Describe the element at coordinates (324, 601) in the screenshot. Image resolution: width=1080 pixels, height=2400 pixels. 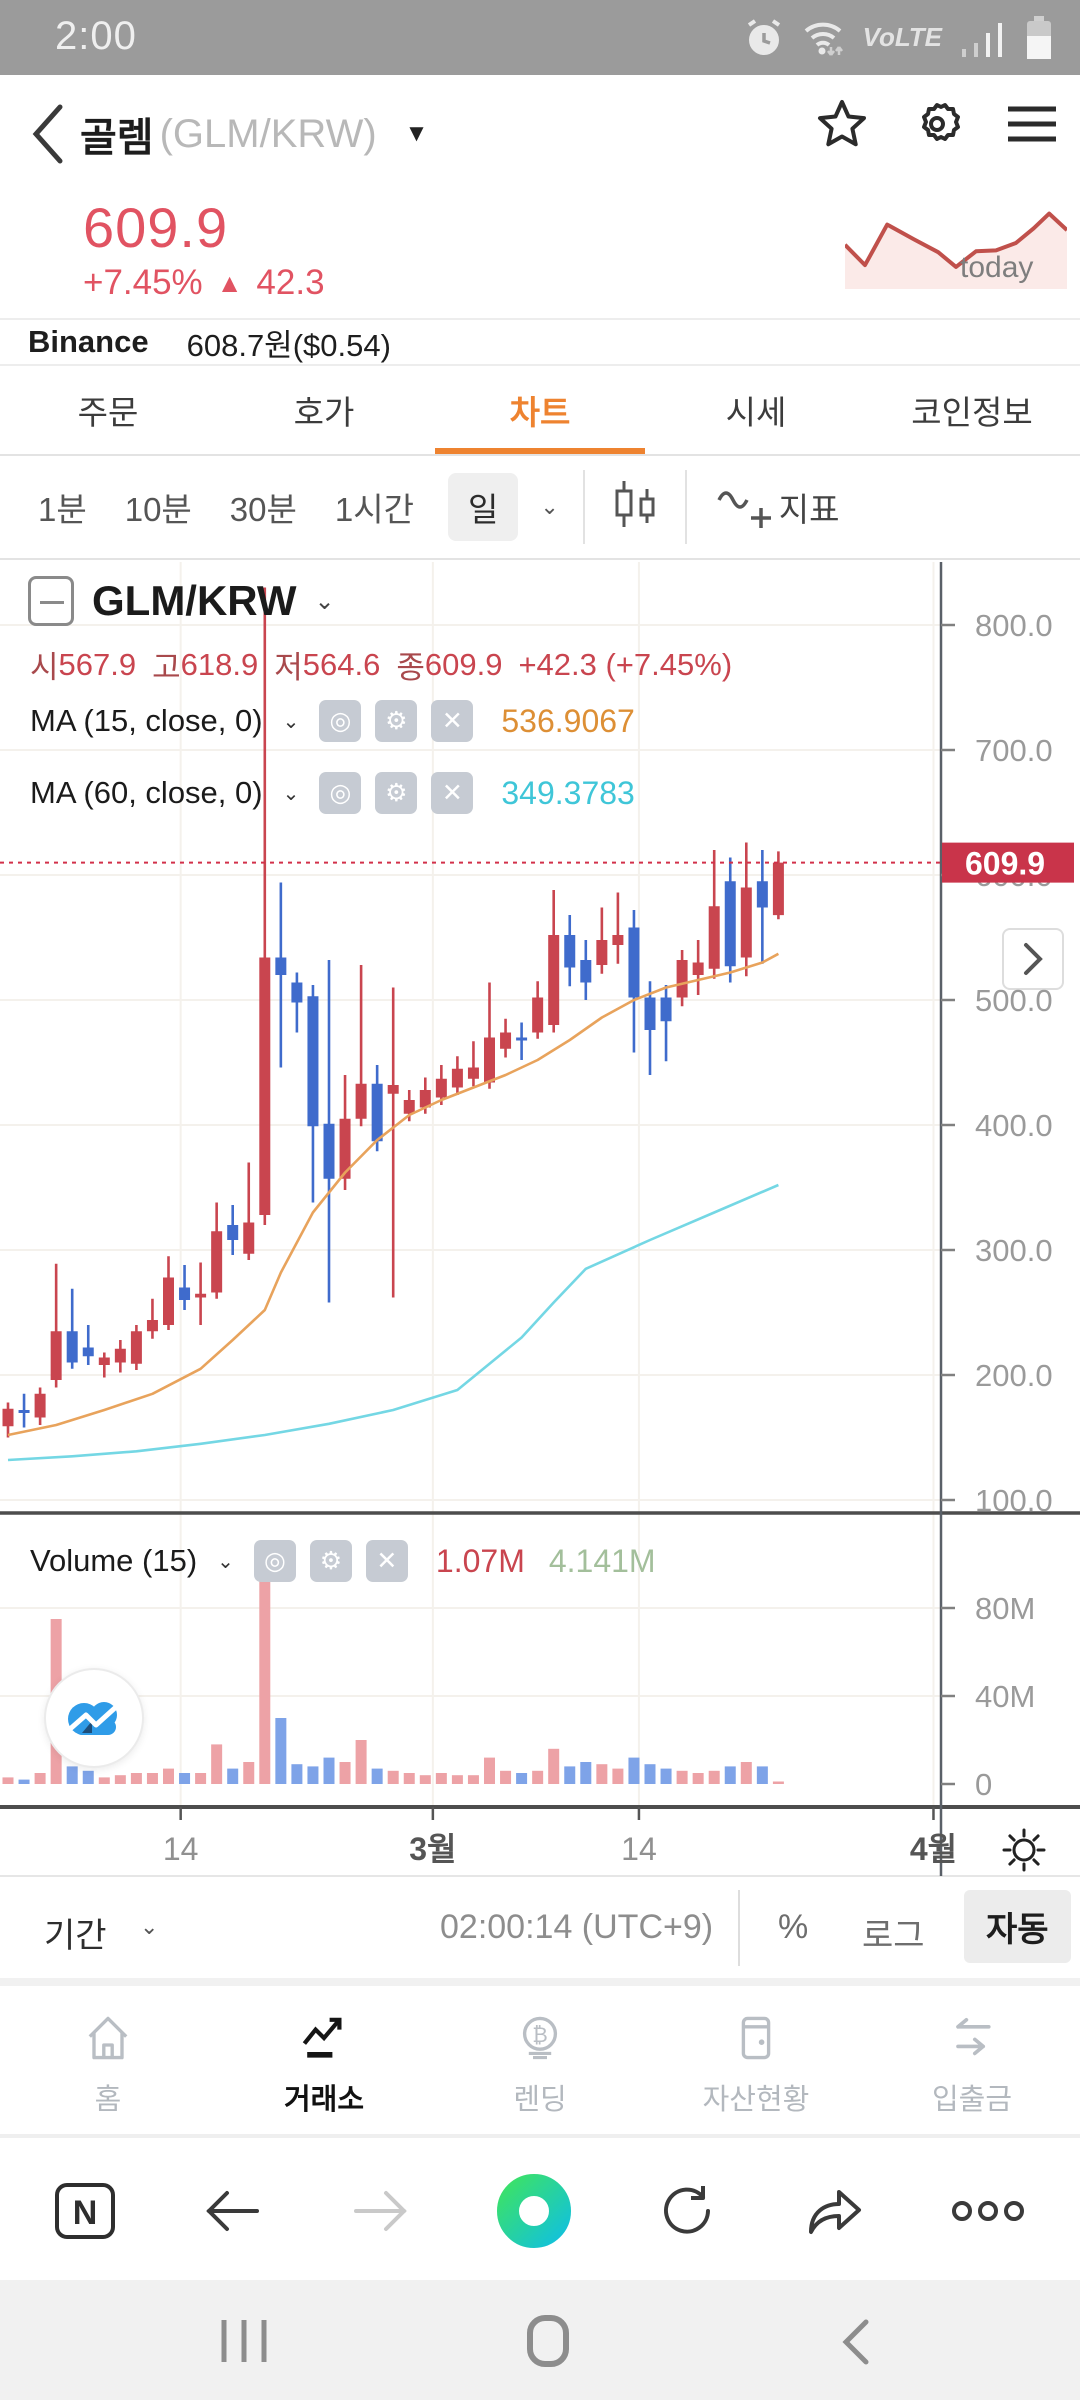
I see `symbol-chevron-icon: ⌄` at that location.